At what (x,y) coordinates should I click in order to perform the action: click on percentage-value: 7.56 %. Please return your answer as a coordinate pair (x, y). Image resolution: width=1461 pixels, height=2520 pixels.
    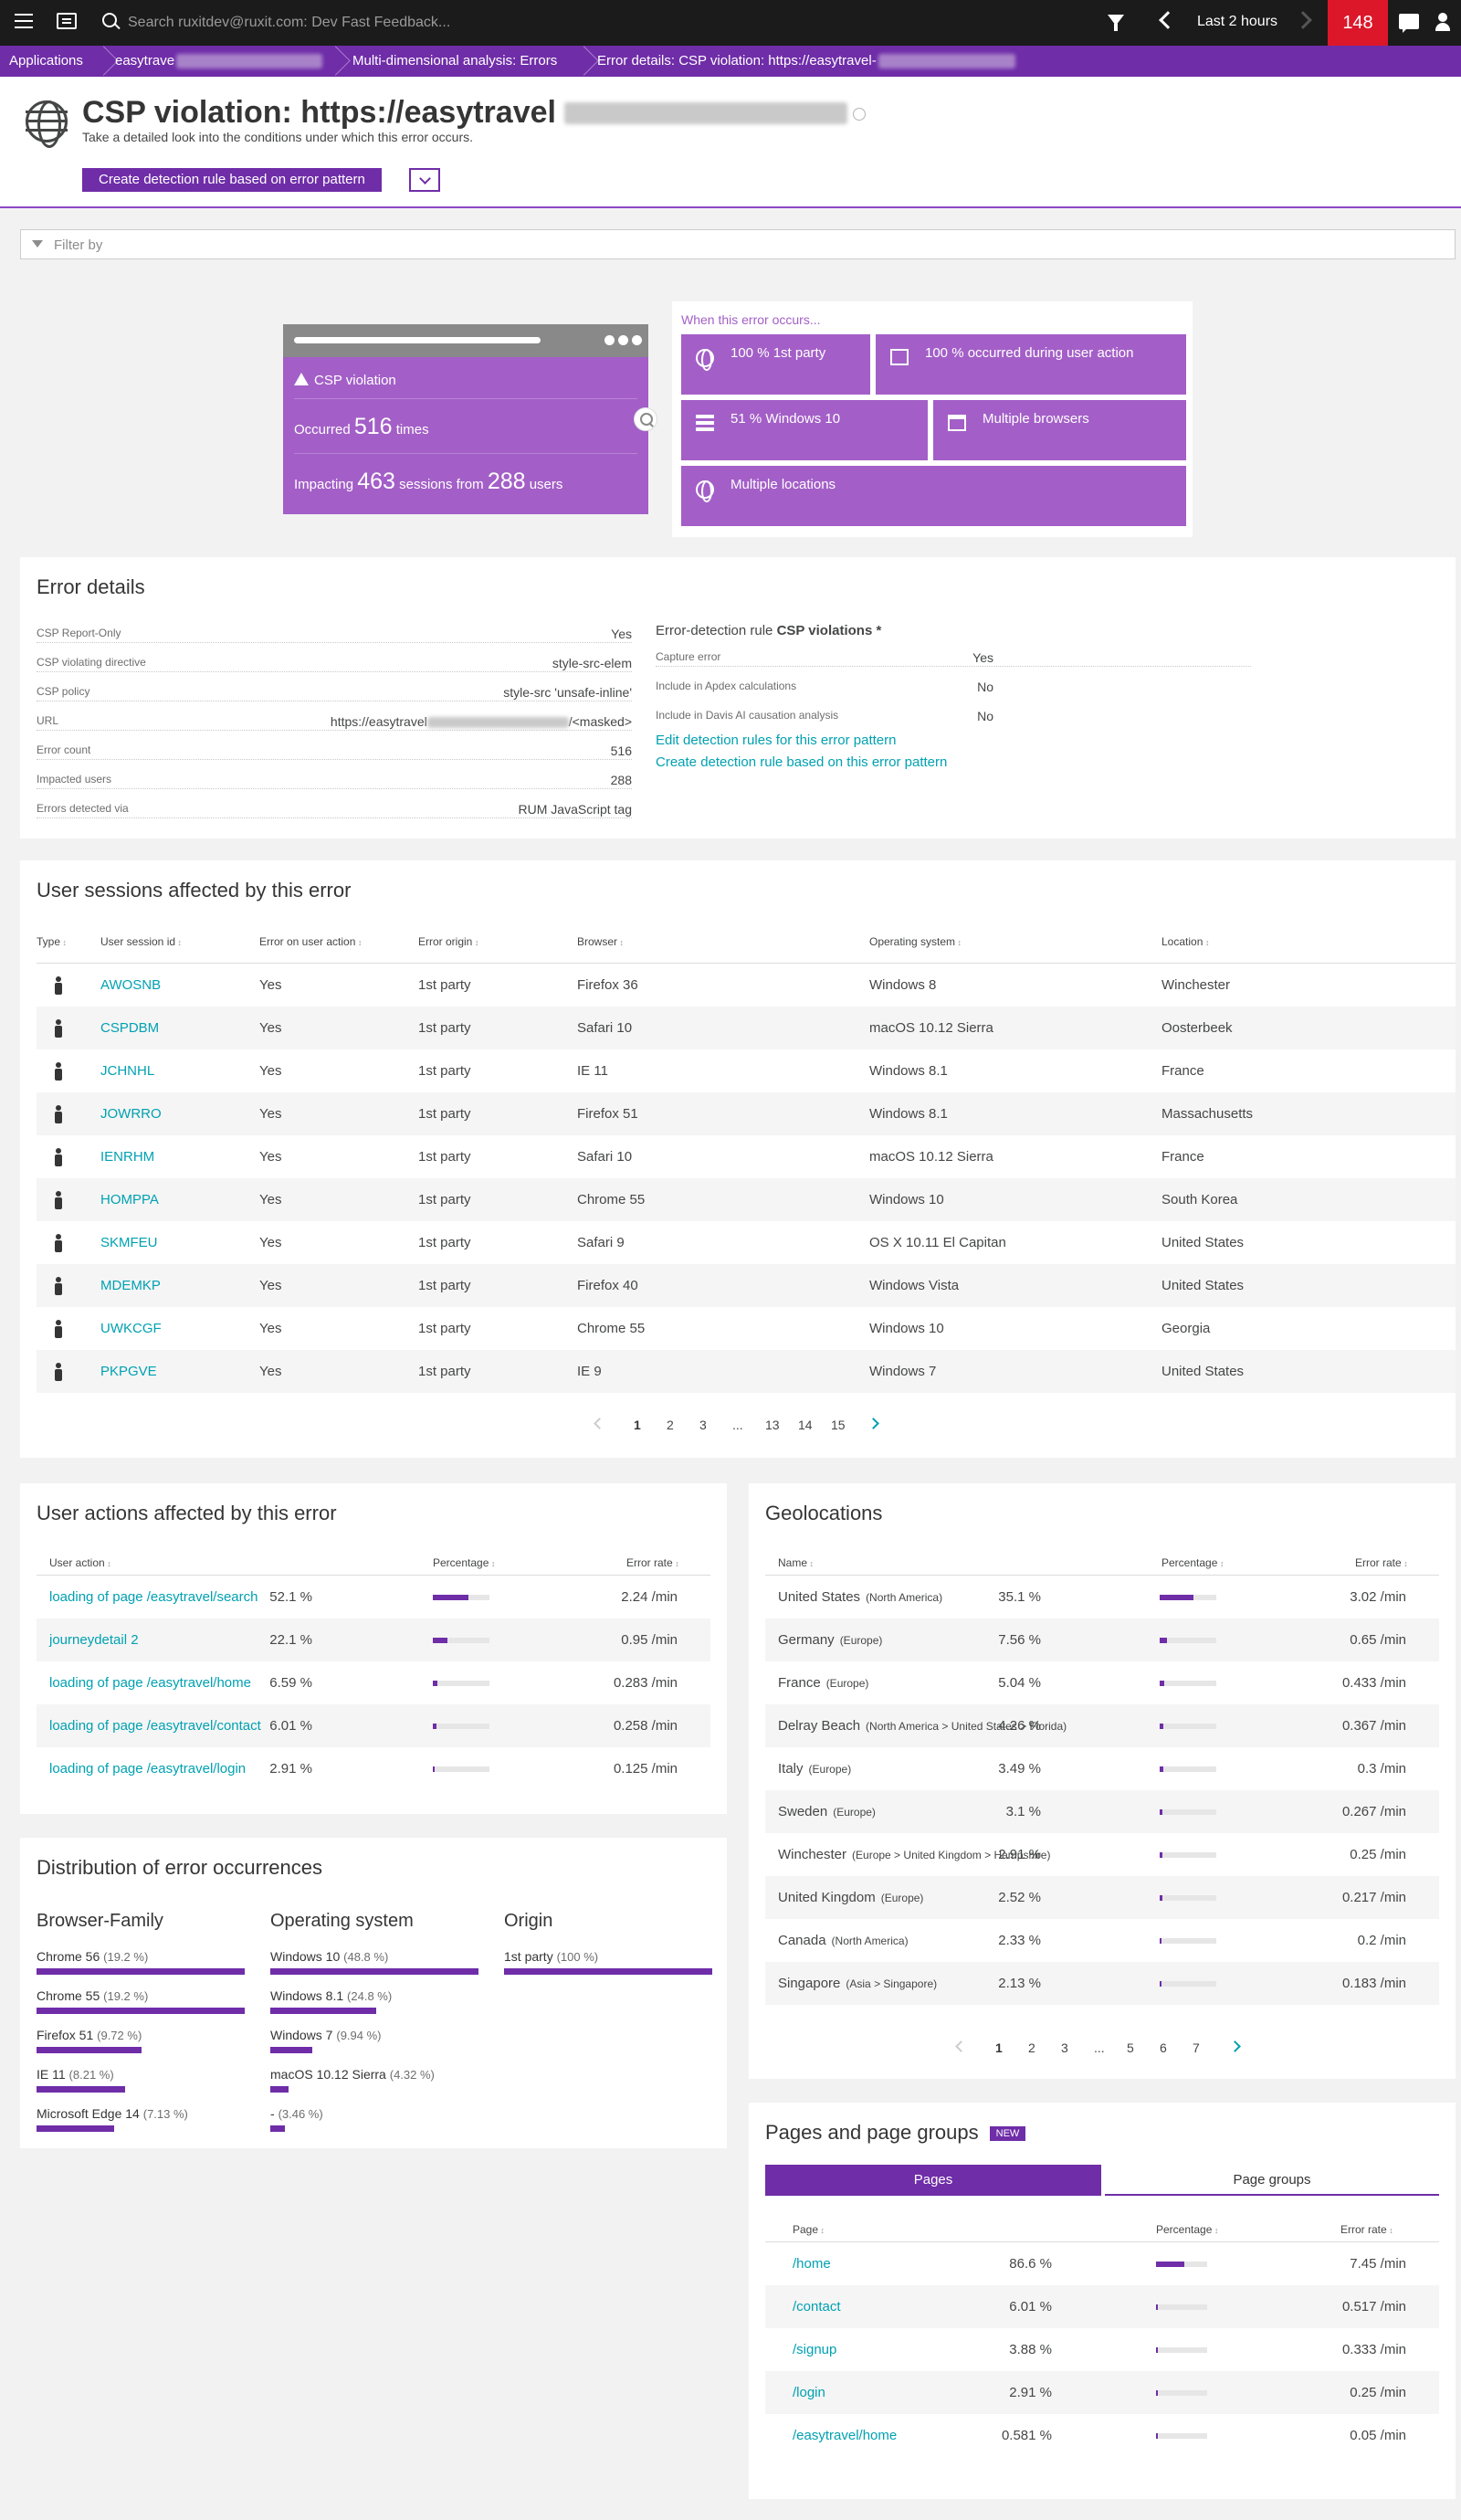
    Looking at the image, I should click on (1019, 1640).